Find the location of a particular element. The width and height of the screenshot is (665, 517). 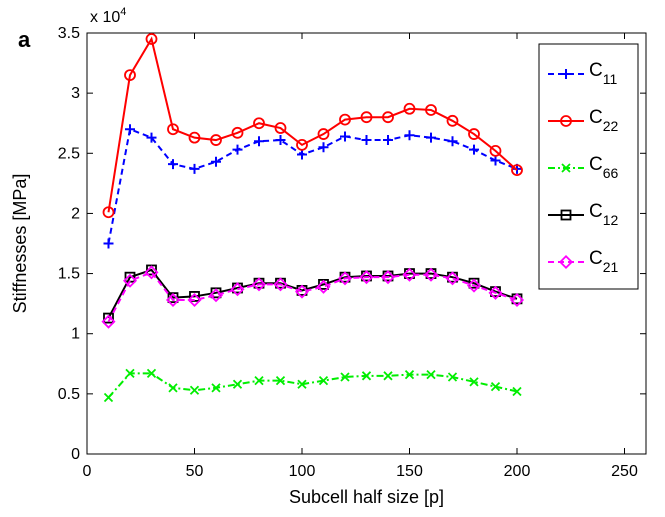

y-axis-label: Stiffnesses [MPa] is located at coordinates (20, 244).